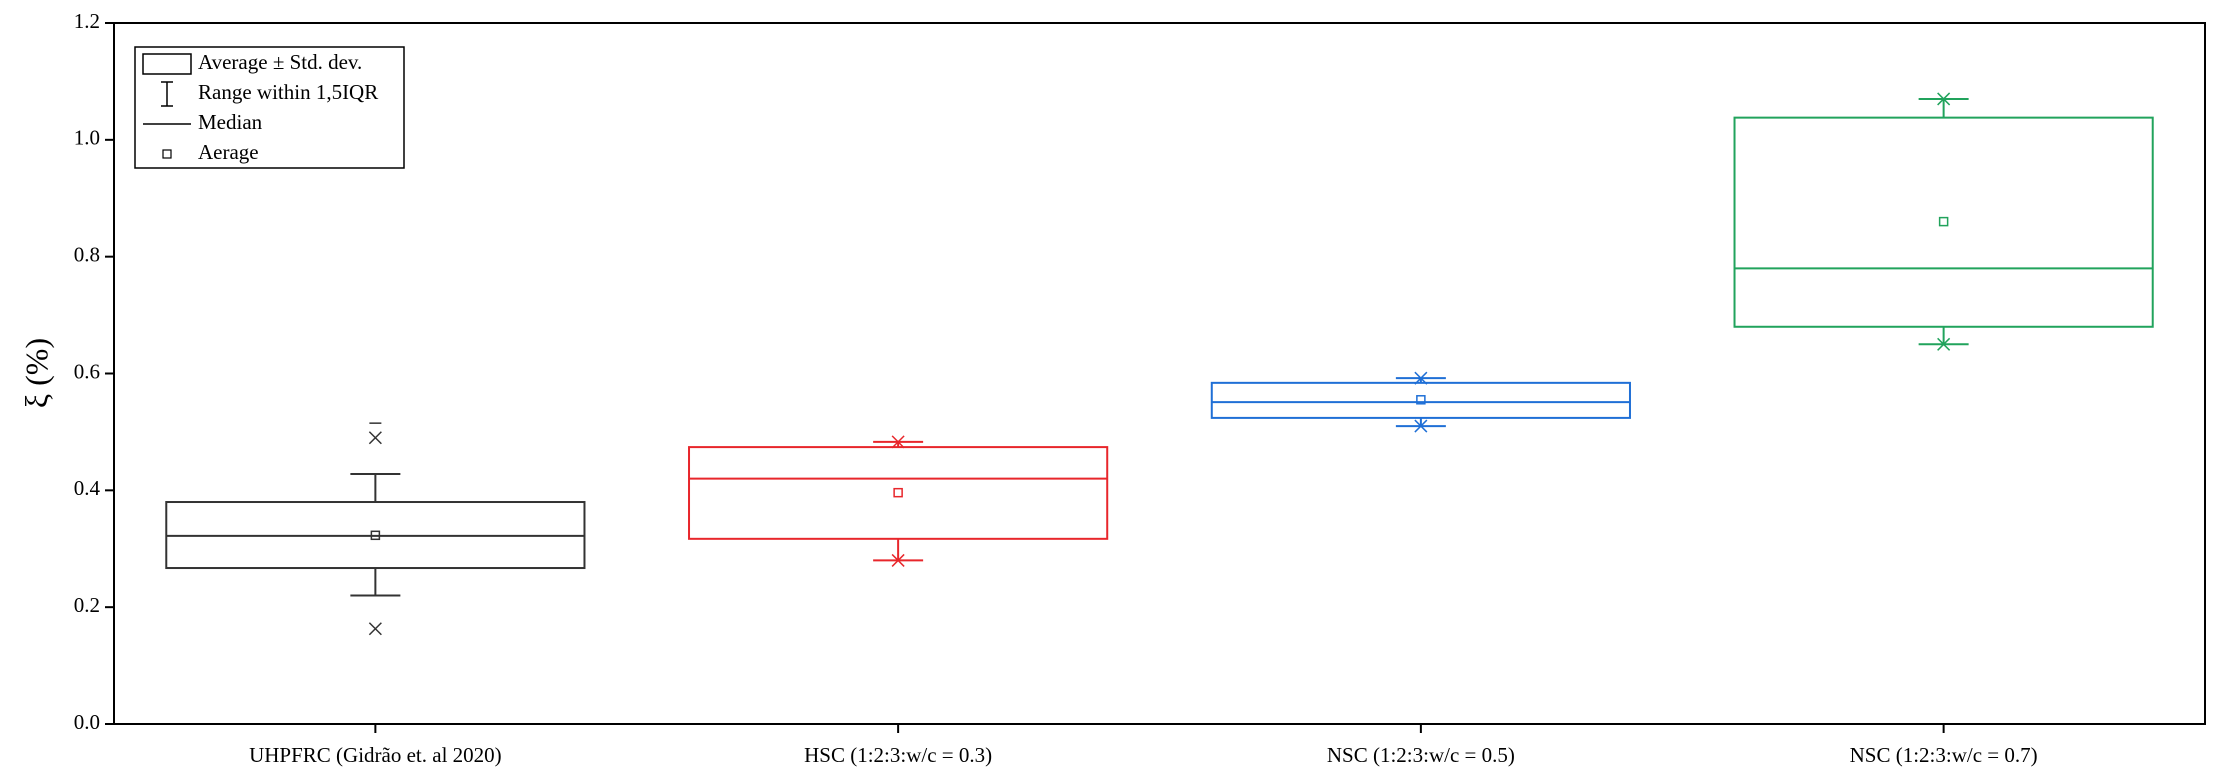 This screenshot has height=783, width=2231. What do you see at coordinates (375, 755) in the screenshot?
I see `x-tick-label: UHPFRC (Gidrão et. al 2020)` at bounding box center [375, 755].